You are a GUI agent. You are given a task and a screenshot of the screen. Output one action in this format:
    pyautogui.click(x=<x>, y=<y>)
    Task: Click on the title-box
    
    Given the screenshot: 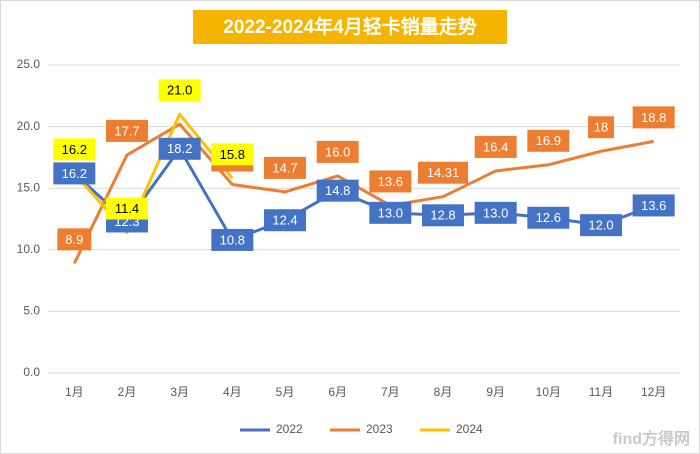 What is the action you would take?
    pyautogui.click(x=350, y=27)
    